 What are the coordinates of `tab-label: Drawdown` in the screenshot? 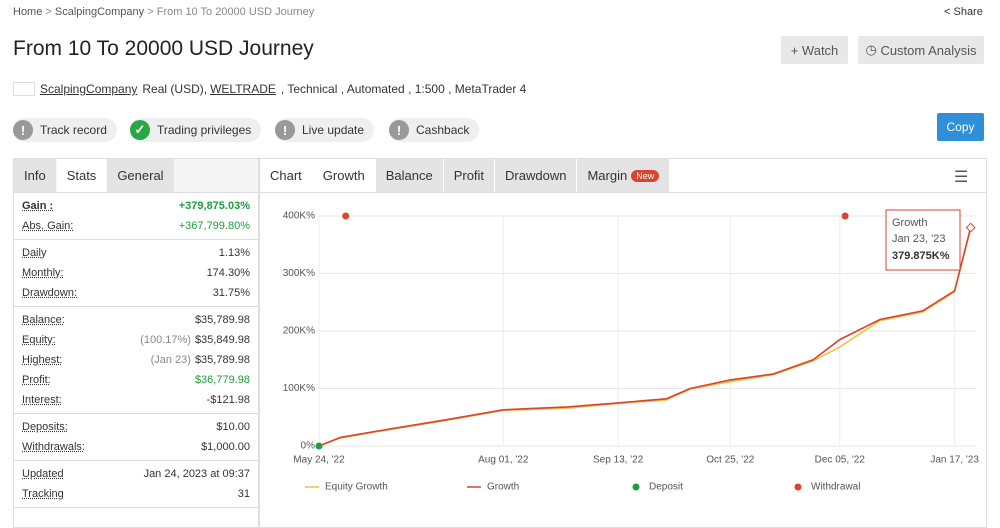 It's located at (536, 175).